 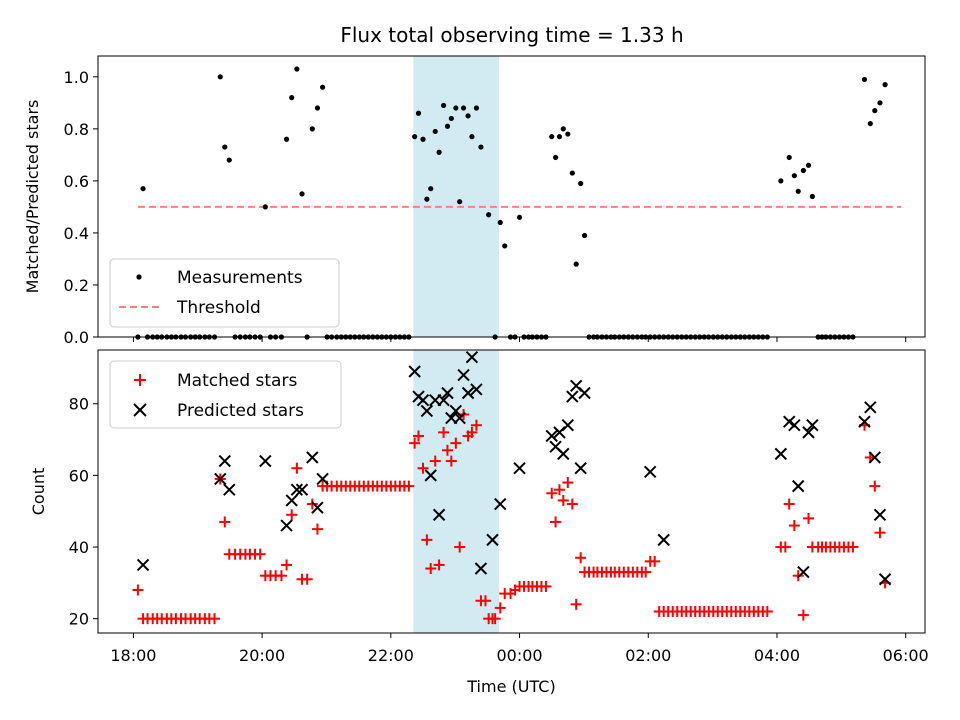 What do you see at coordinates (218, 308) in the screenshot?
I see `legend-threshold-label: Threshold` at bounding box center [218, 308].